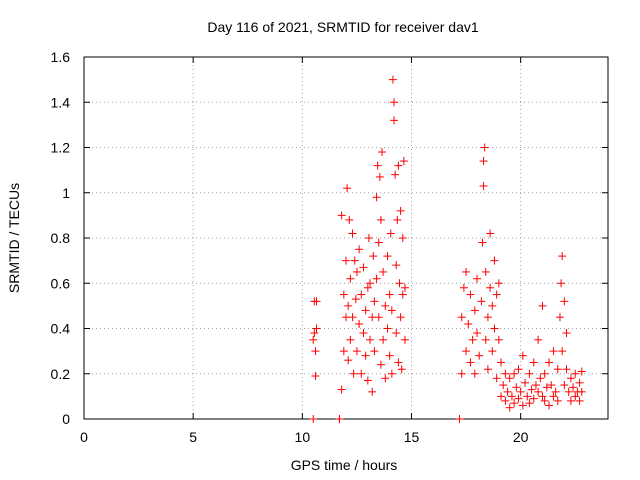 This screenshot has width=640, height=480. What do you see at coordinates (14, 238) in the screenshot?
I see `y-axis-title: SRMTID / TECUs` at bounding box center [14, 238].